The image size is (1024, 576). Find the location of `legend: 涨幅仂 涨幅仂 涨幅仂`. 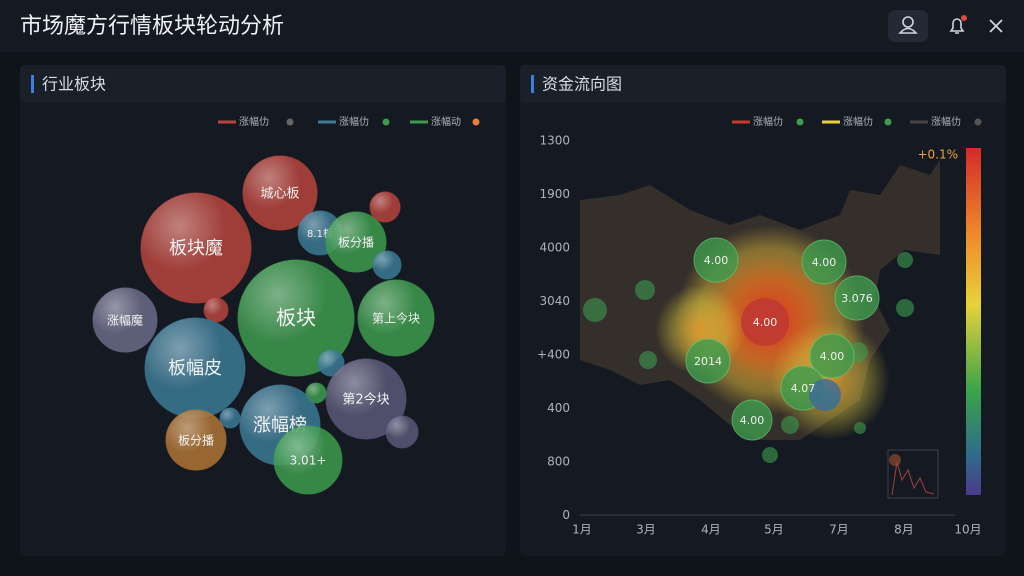

legend: 涨幅仂 涨幅仂 涨幅仂 is located at coordinates (857, 121).